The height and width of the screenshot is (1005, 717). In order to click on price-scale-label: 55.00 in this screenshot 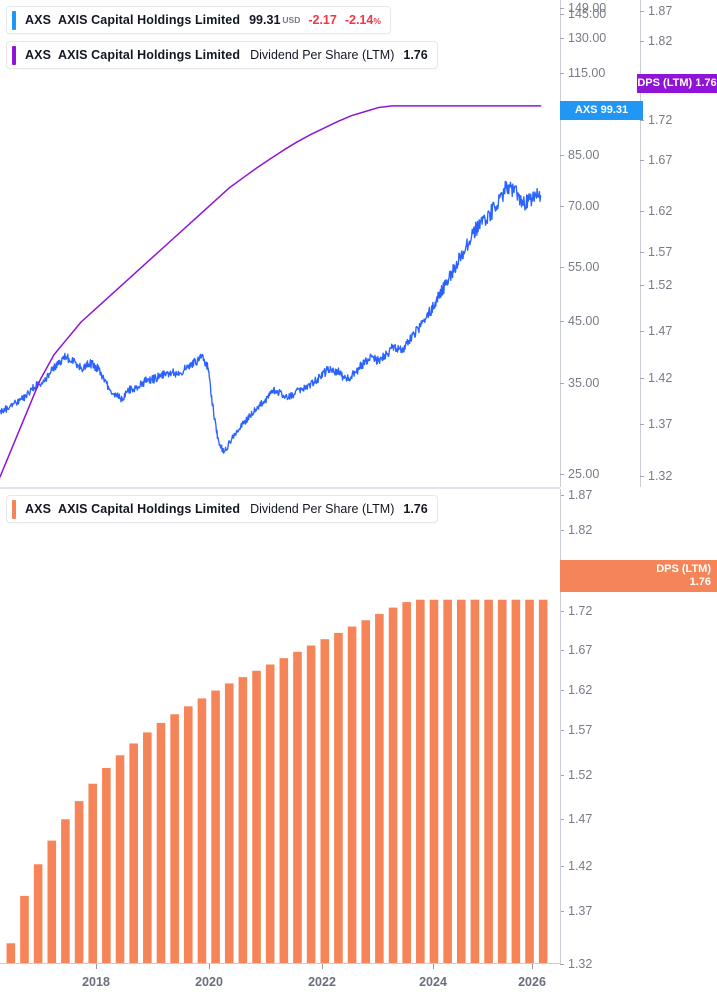, I will do `click(584, 267)`.